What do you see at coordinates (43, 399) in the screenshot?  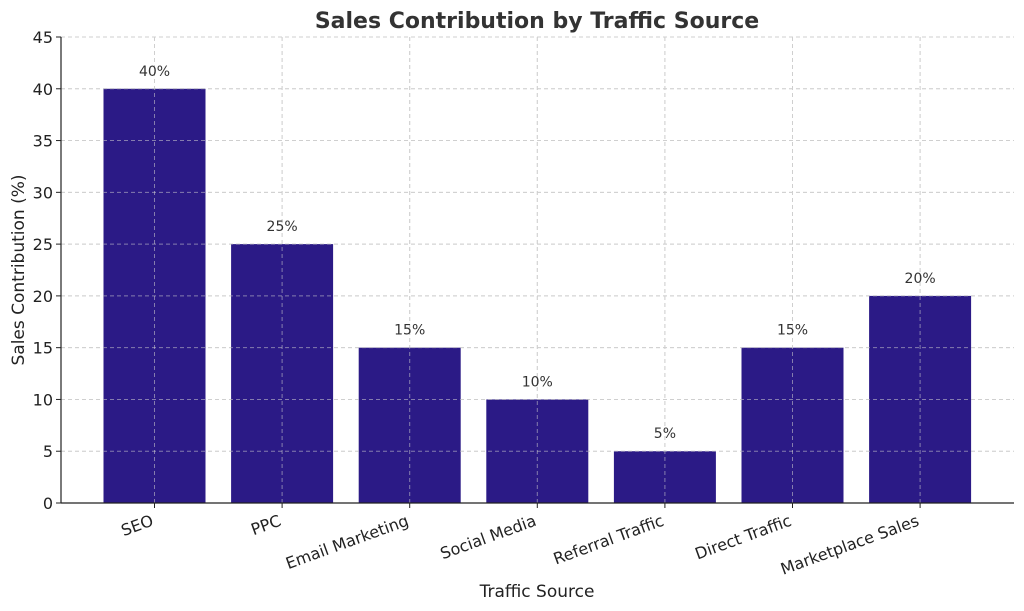 I see `y-tick-label: 10` at bounding box center [43, 399].